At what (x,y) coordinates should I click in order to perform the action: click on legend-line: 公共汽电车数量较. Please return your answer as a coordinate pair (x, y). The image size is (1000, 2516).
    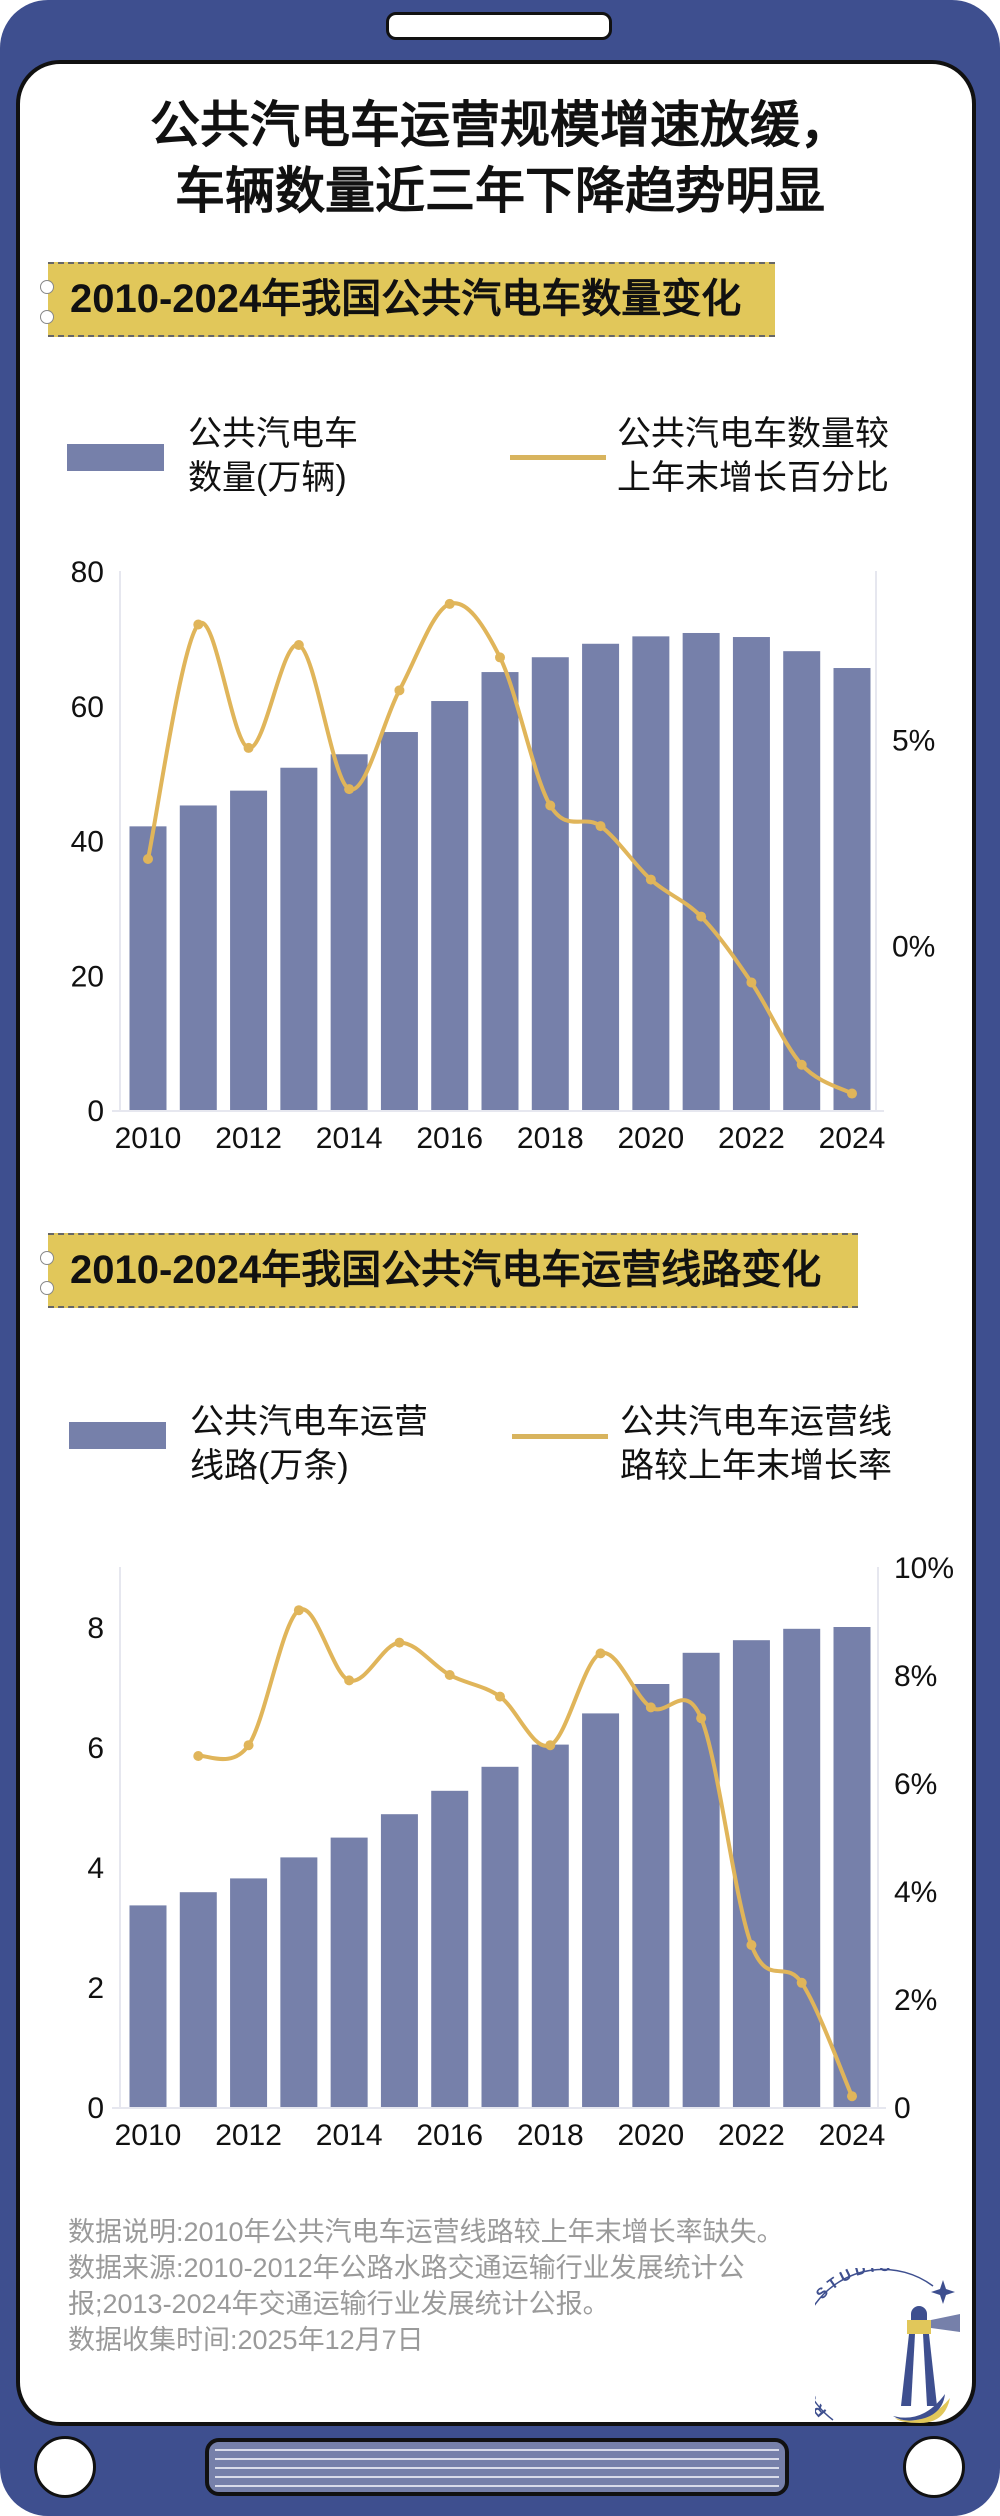
    Looking at the image, I should click on (753, 434).